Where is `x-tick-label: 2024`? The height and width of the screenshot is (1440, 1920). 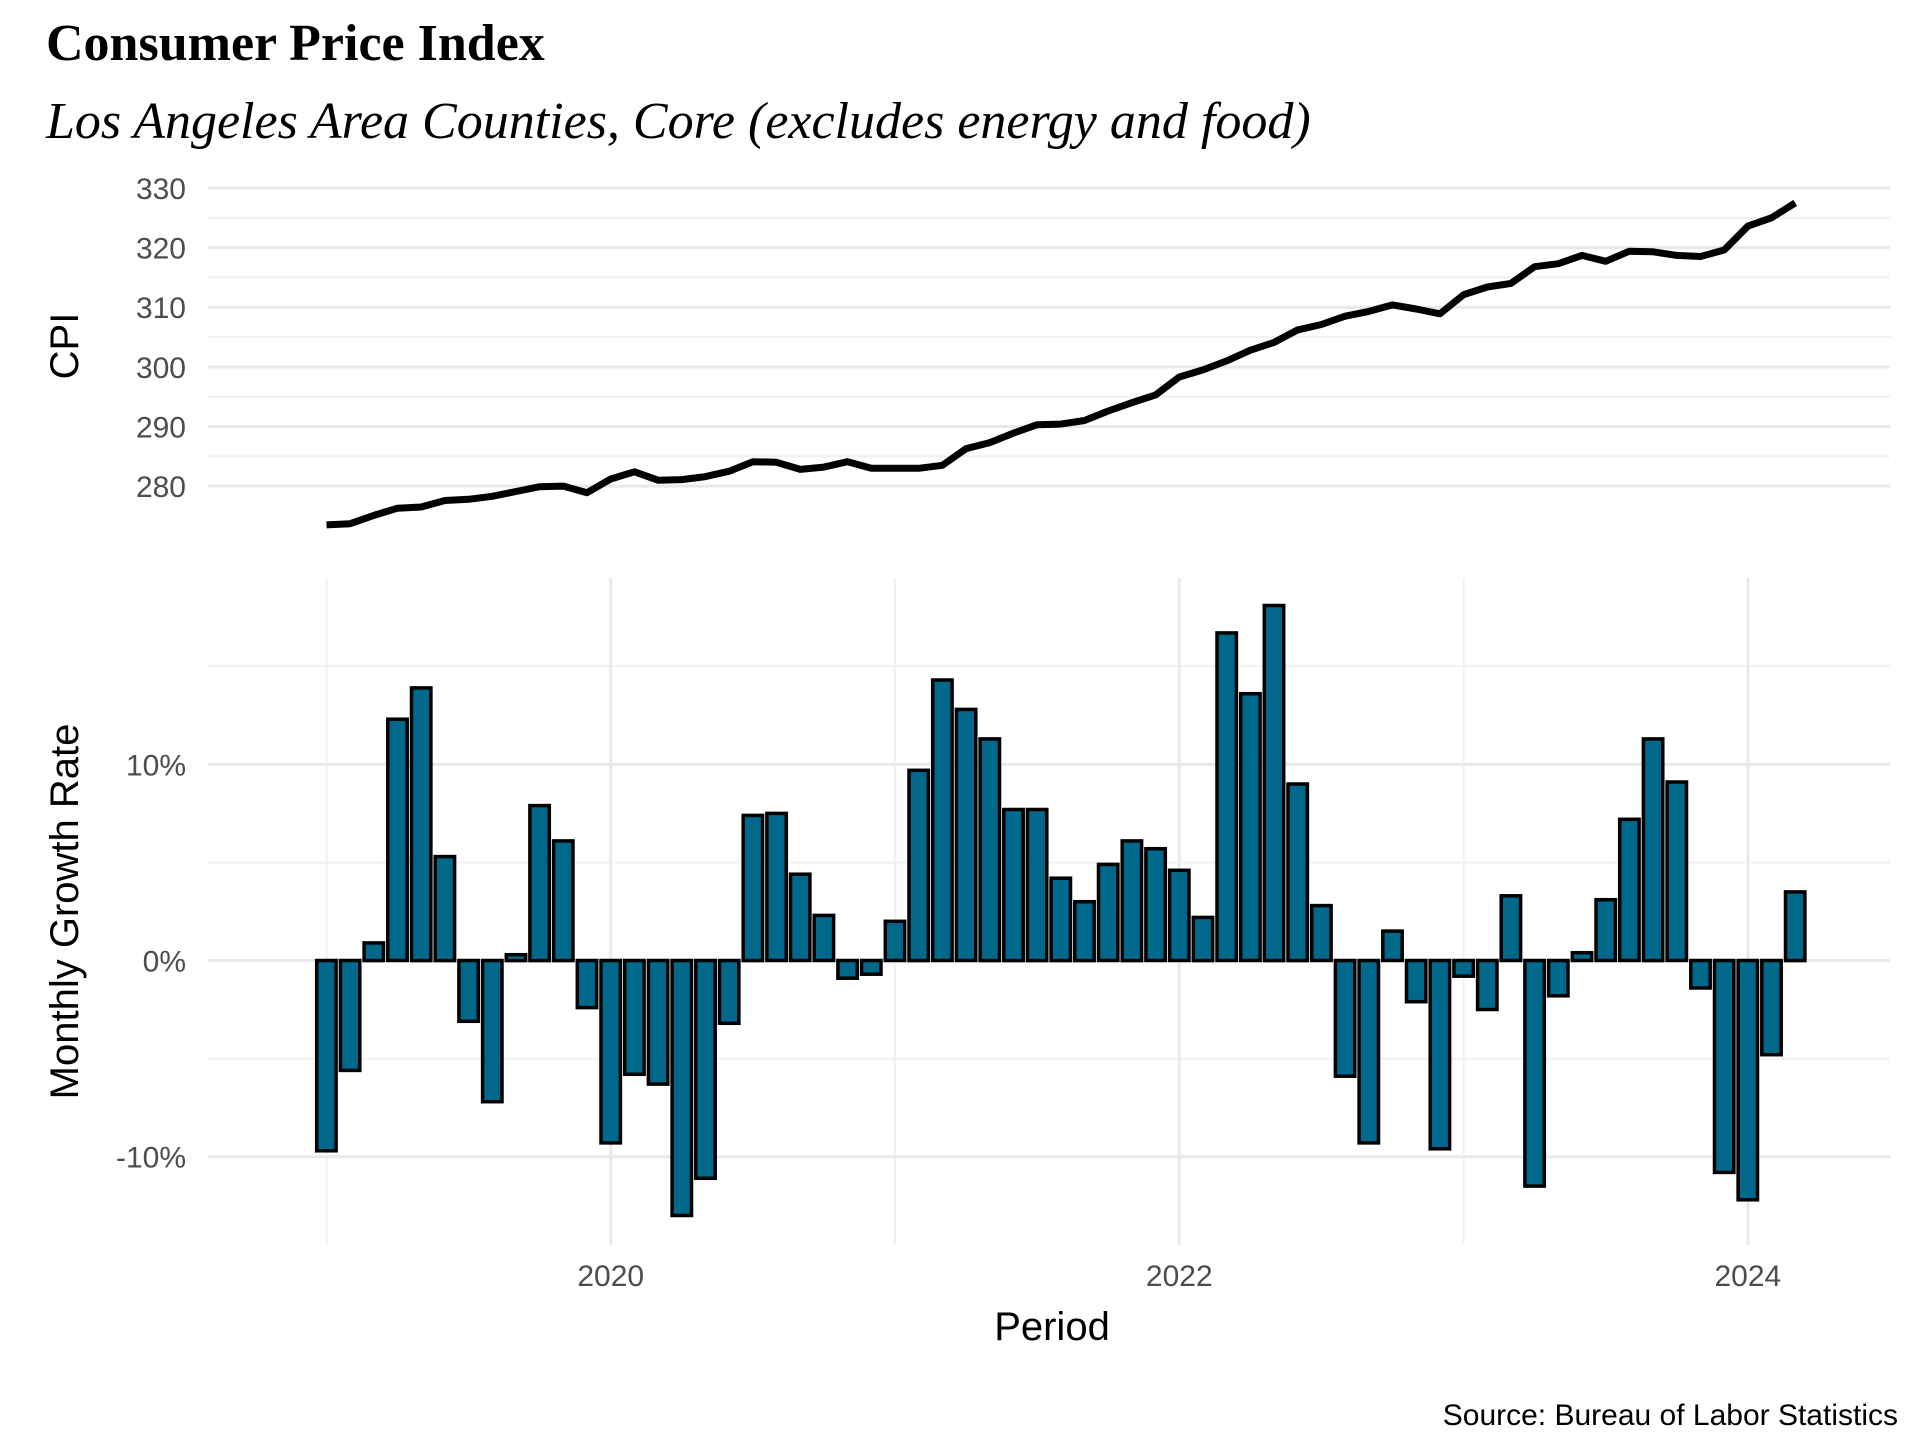
x-tick-label: 2024 is located at coordinates (1747, 1276).